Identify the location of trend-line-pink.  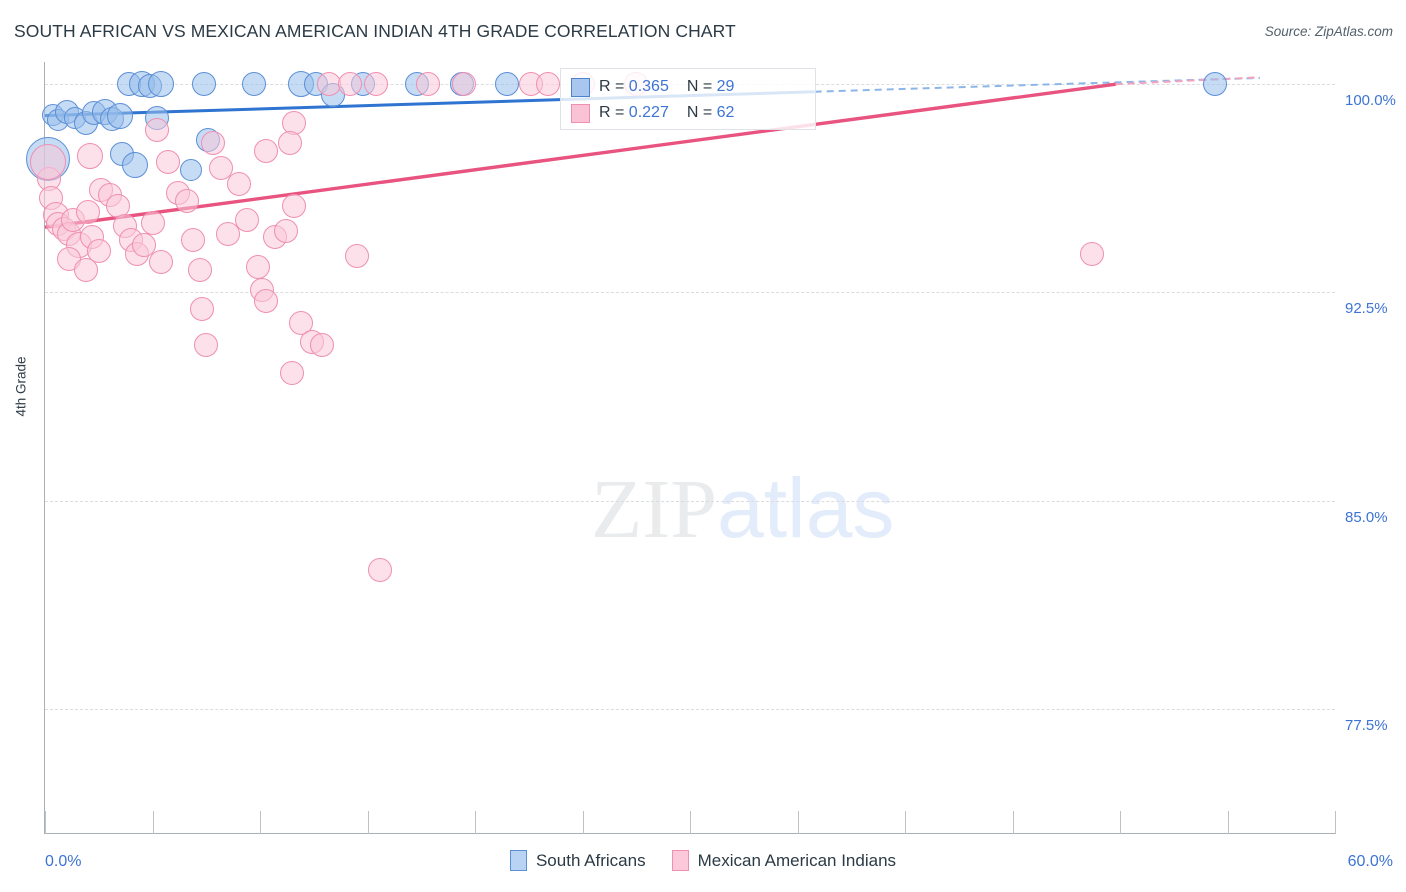
(580, 155).